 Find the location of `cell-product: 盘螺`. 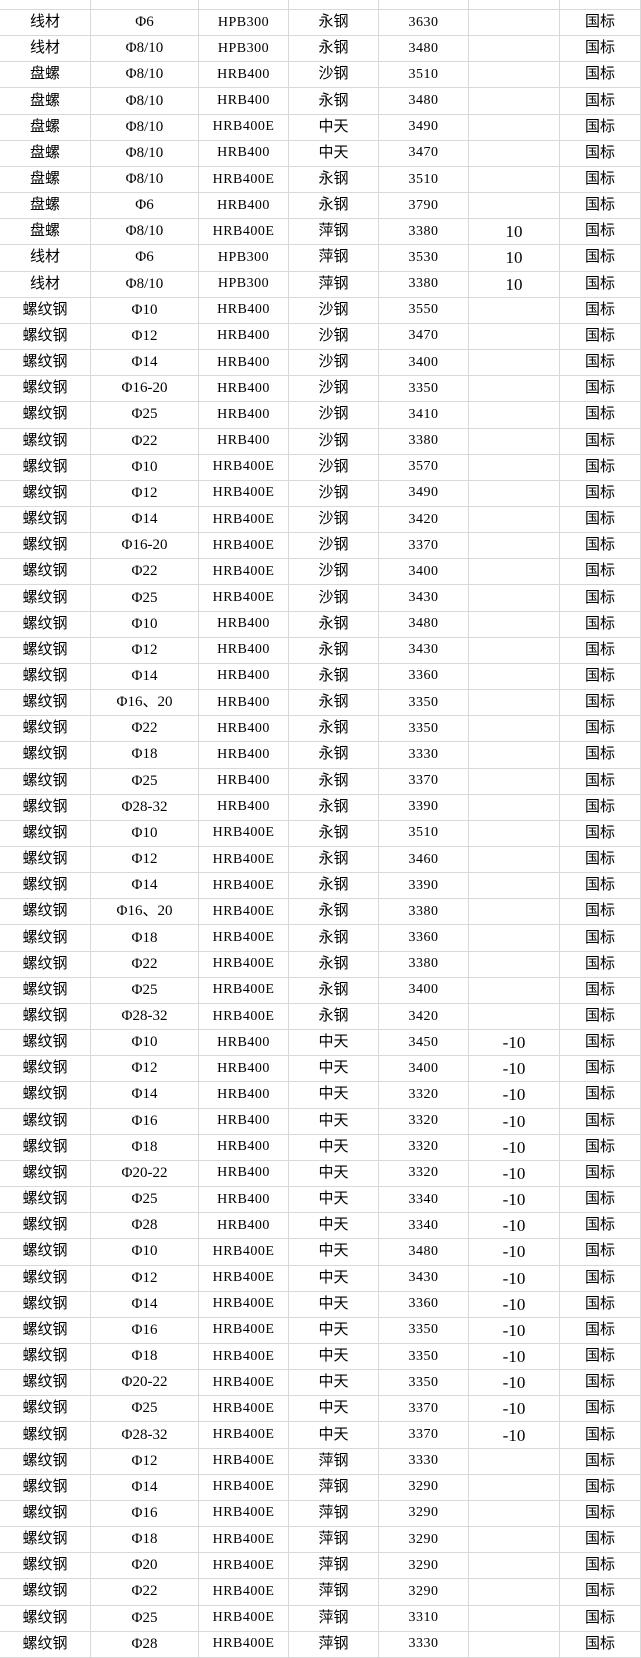

cell-product: 盘螺 is located at coordinates (45, 75).